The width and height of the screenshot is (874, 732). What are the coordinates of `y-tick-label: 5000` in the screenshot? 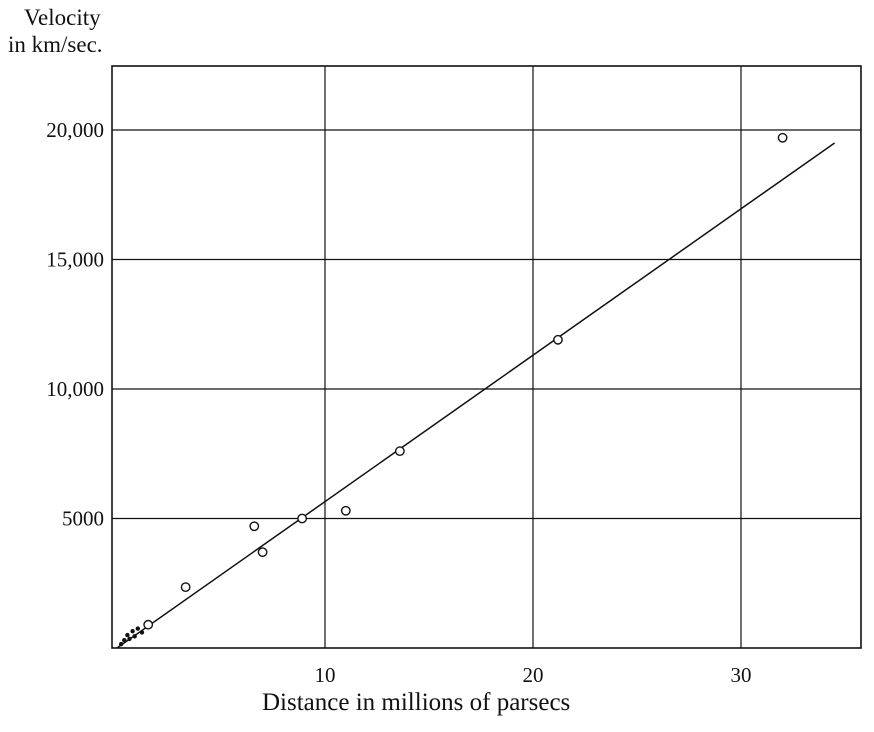 It's located at (83, 519).